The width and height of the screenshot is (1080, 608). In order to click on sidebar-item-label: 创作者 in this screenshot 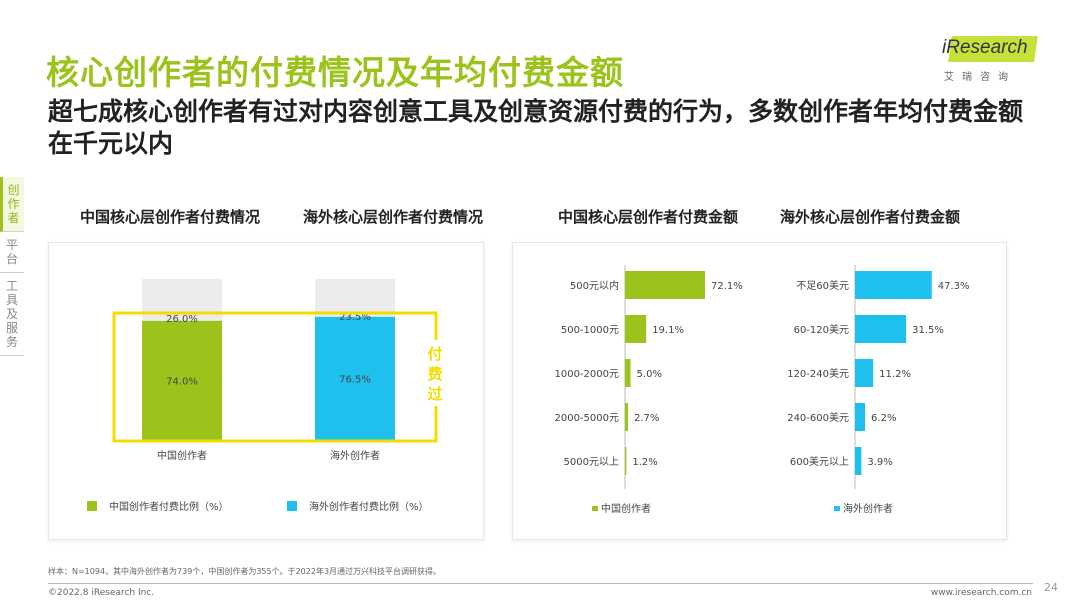, I will do `click(13, 204)`.